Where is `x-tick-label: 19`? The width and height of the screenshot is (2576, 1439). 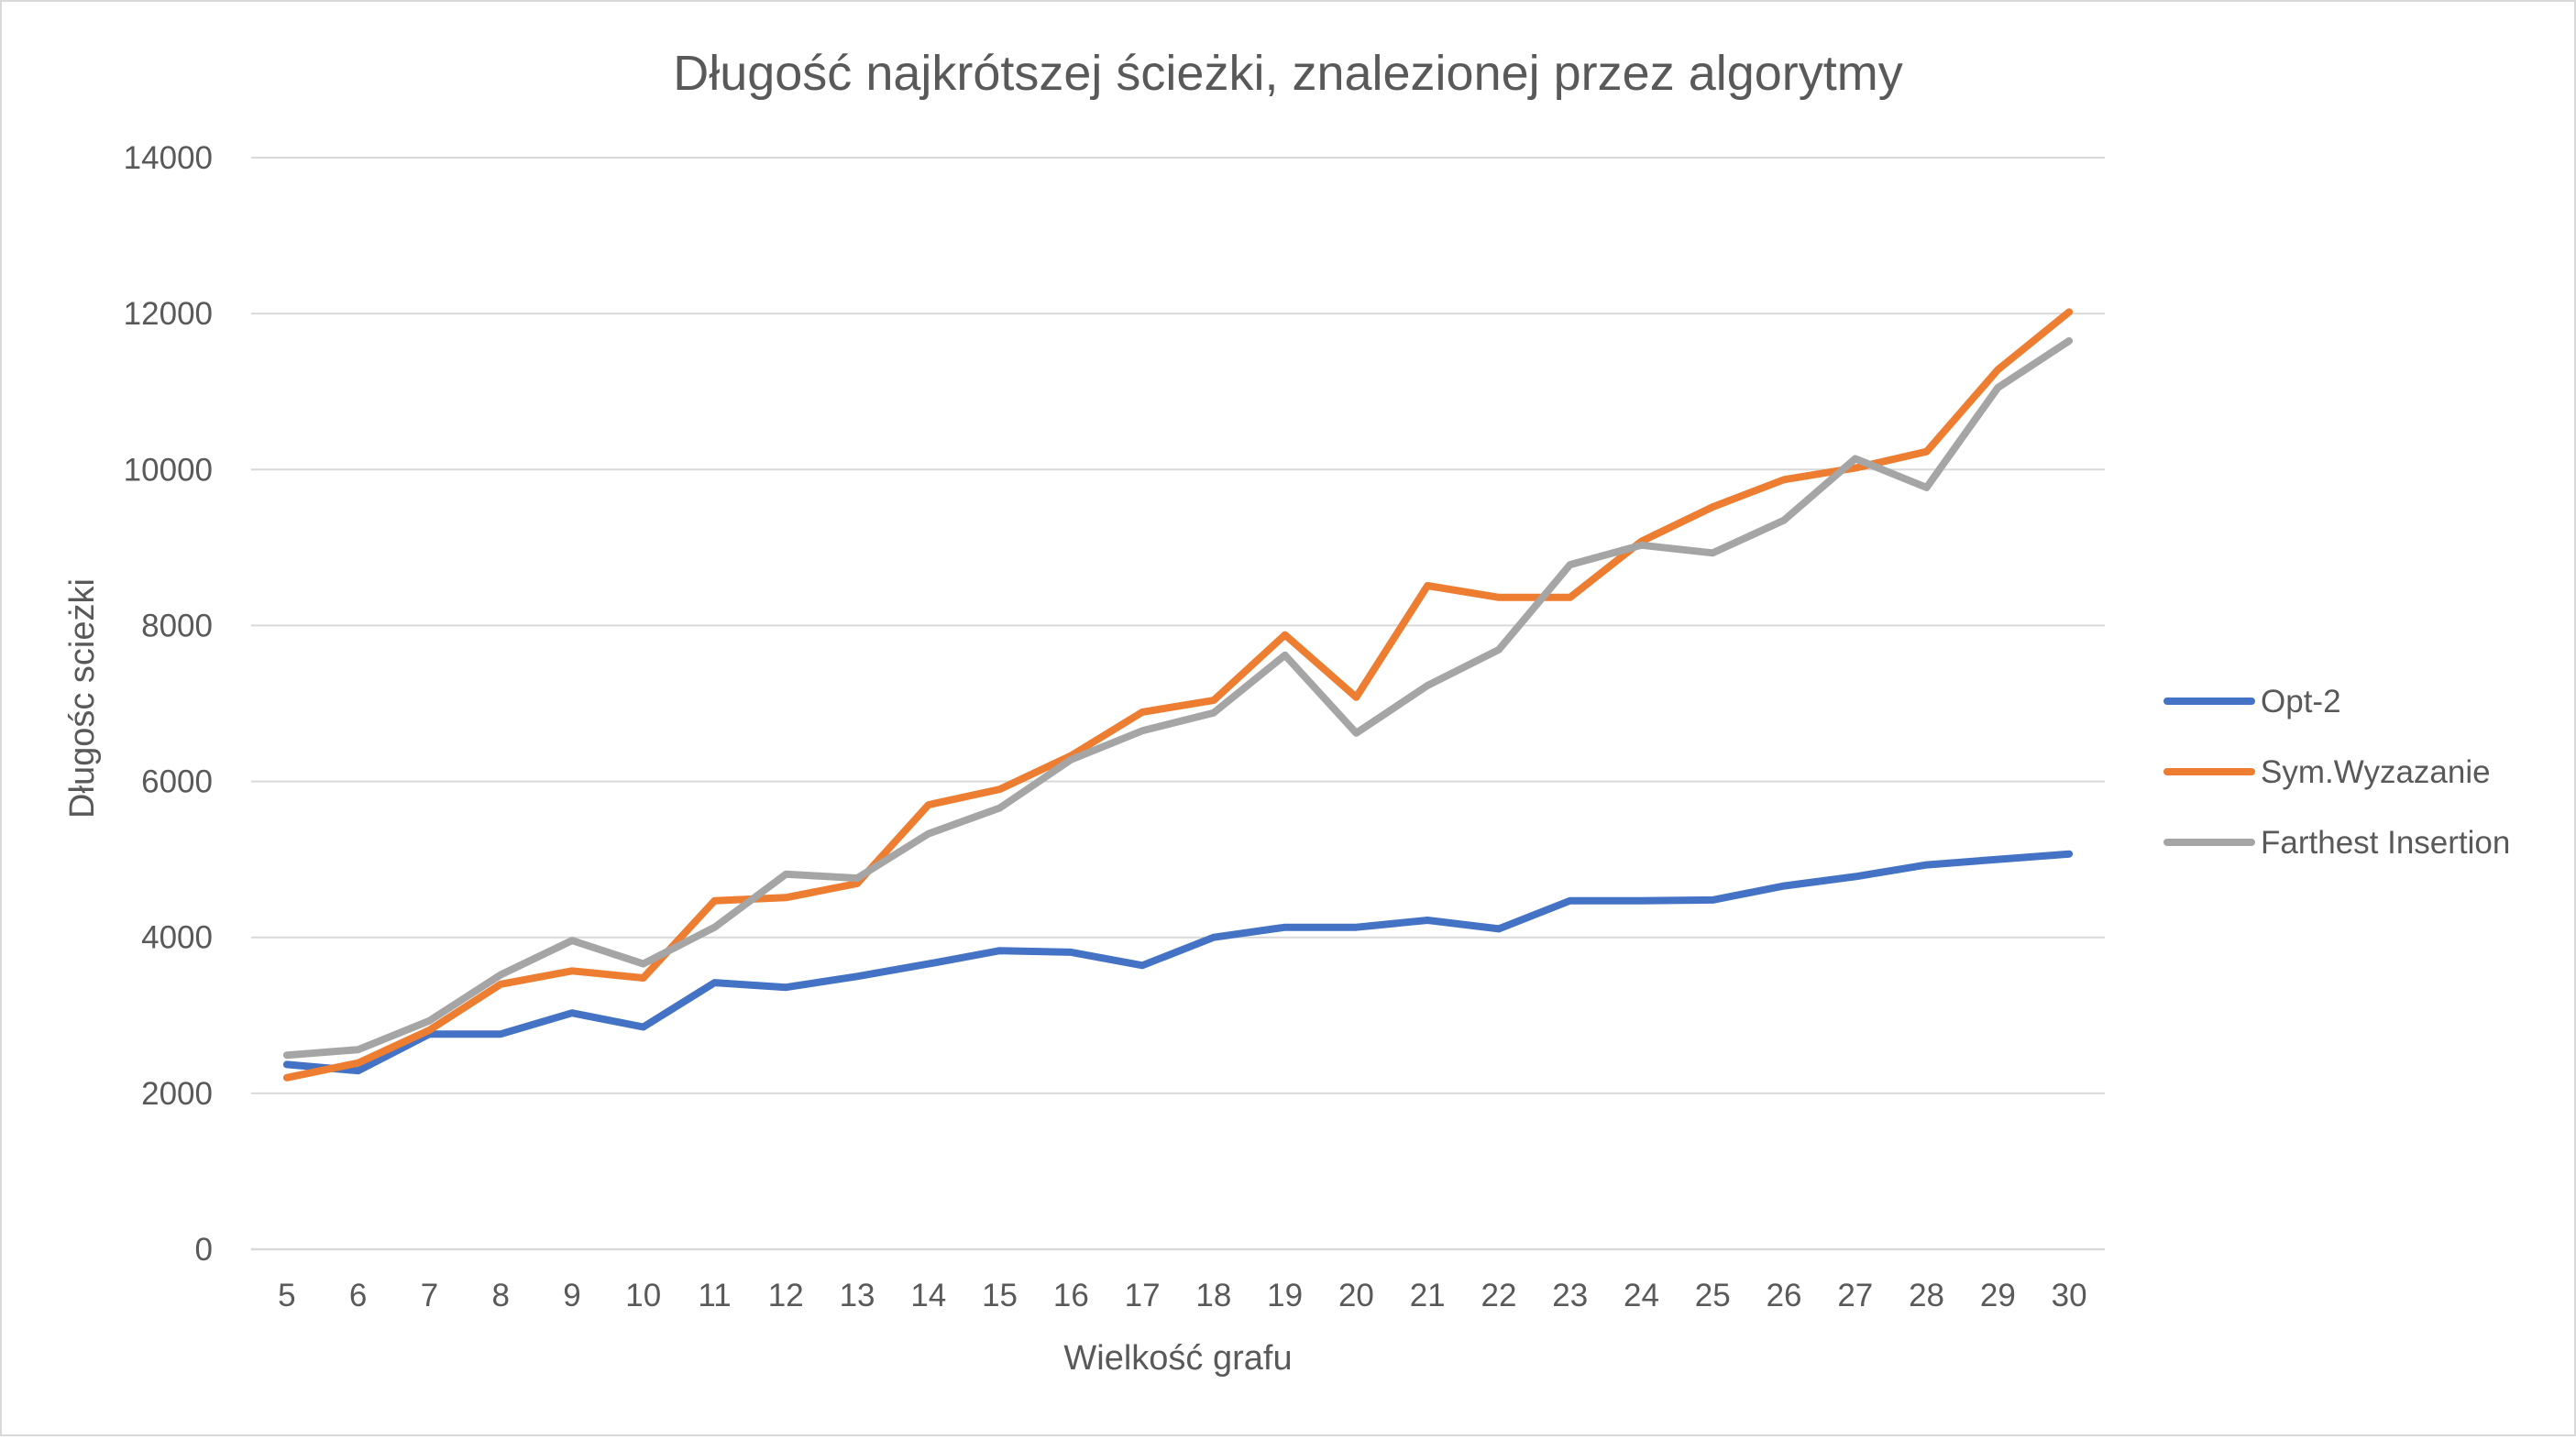
x-tick-label: 19 is located at coordinates (1285, 1296).